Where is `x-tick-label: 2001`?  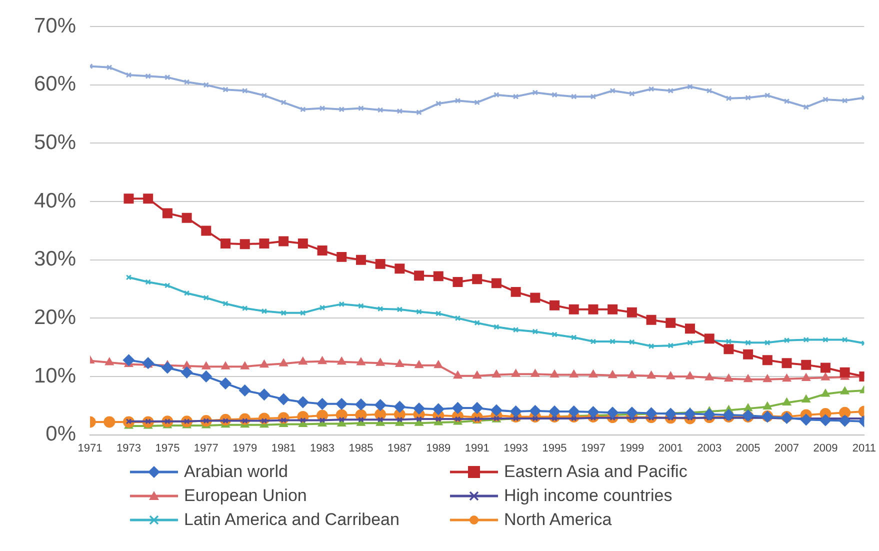
x-tick-label: 2001 is located at coordinates (670, 448).